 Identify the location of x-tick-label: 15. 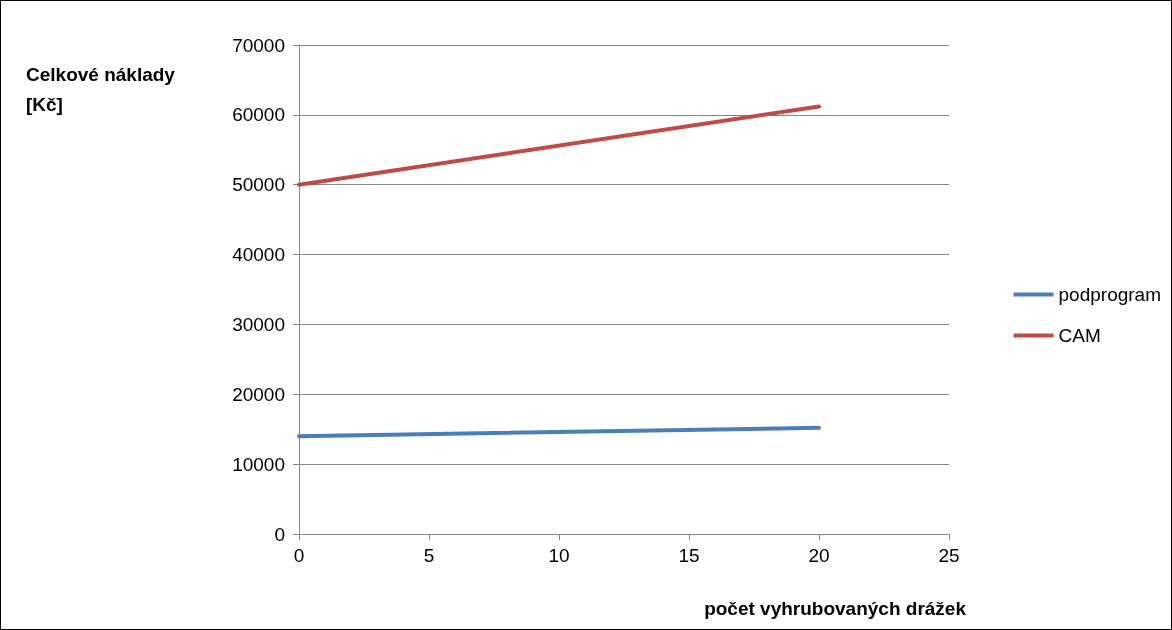
(689, 555).